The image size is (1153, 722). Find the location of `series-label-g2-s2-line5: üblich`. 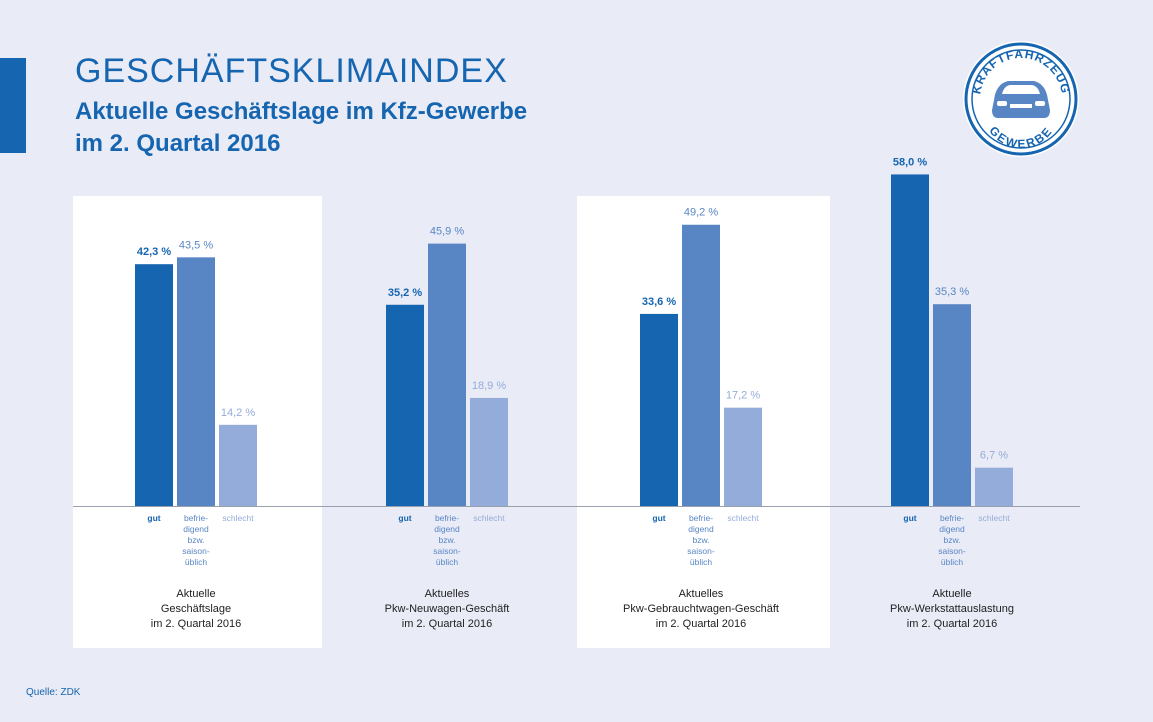

series-label-g2-s2-line5: üblich is located at coordinates (447, 562).